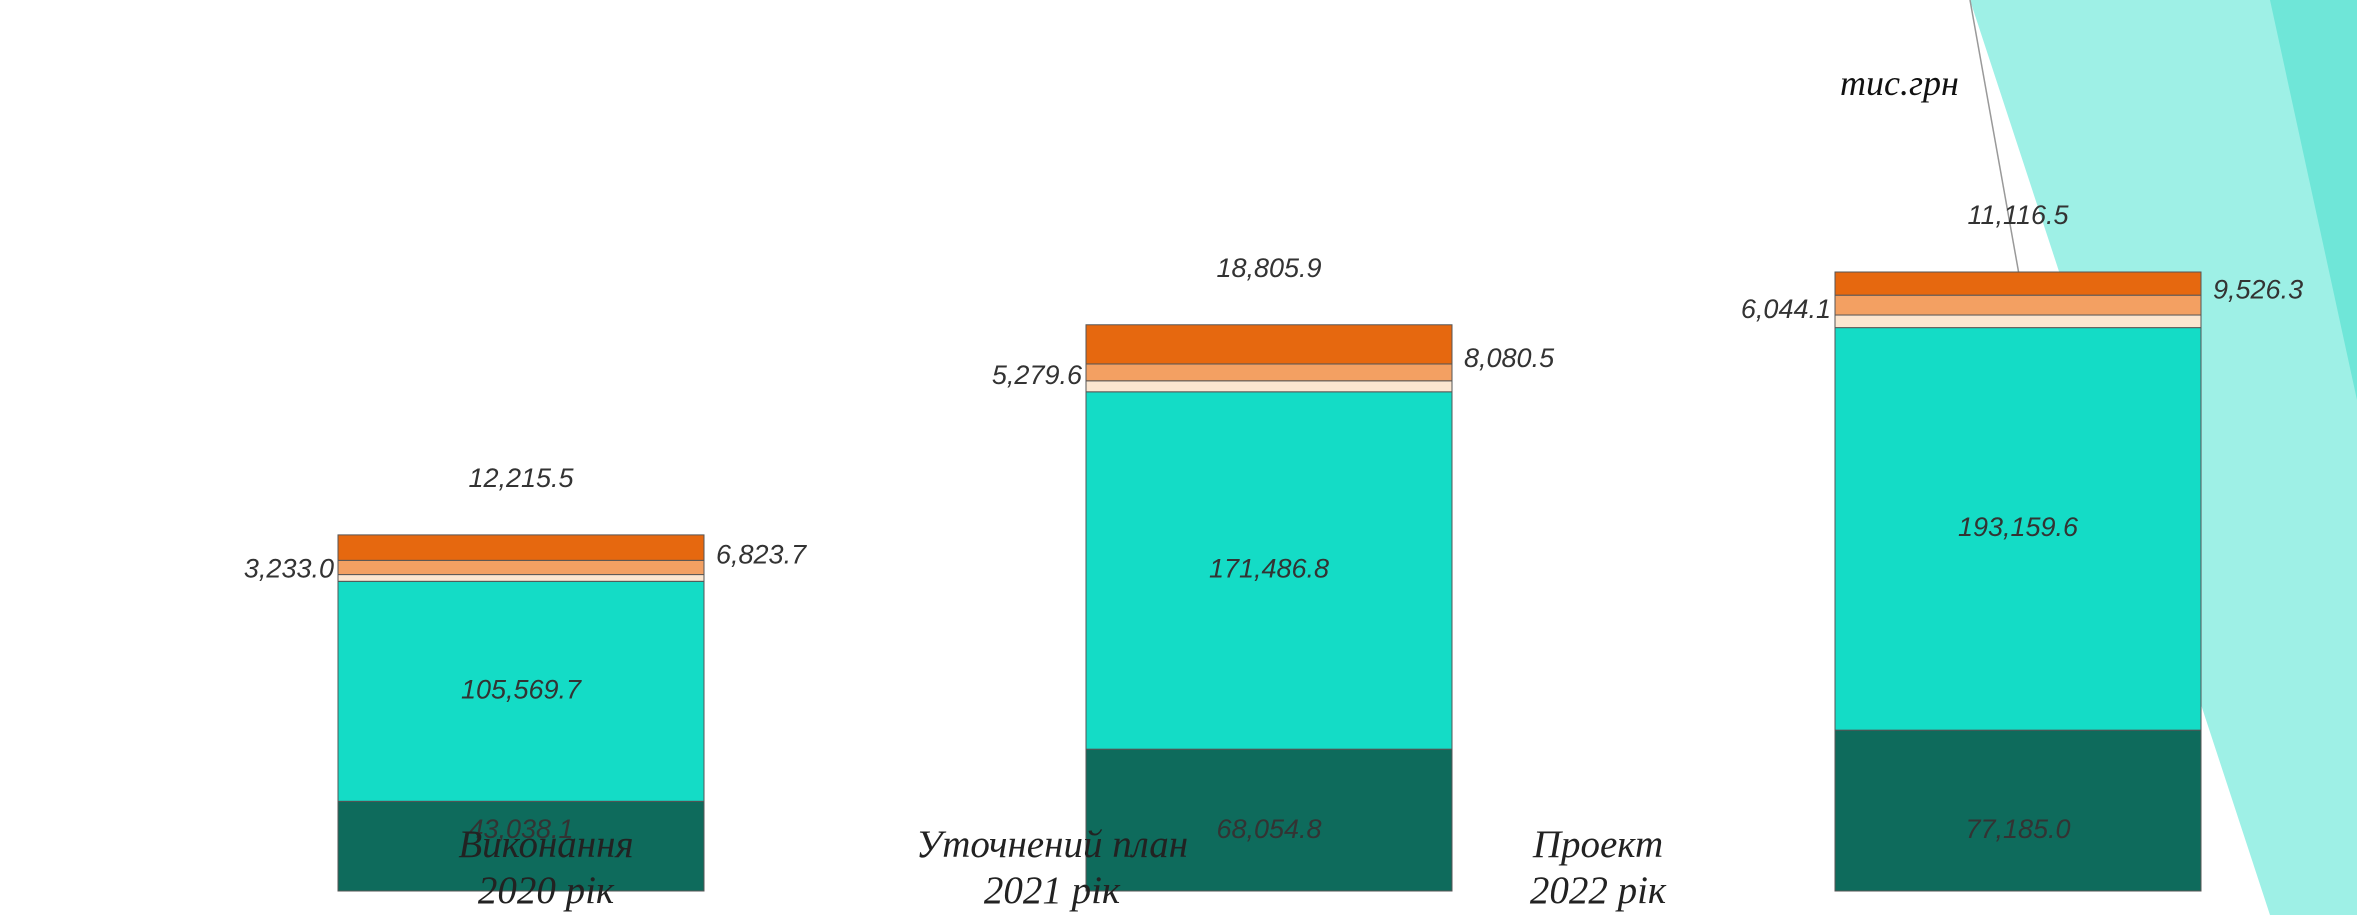 The image size is (2357, 915). Describe the element at coordinates (1268, 268) in the screenshot. I see `value-label: 18,805.9` at that location.